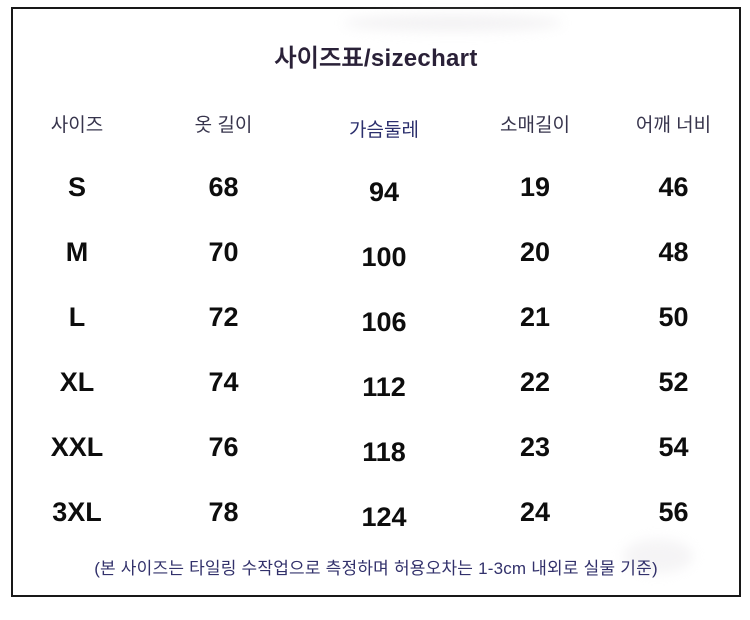  Describe the element at coordinates (77, 317) in the screenshot. I see `size-label: L` at that location.